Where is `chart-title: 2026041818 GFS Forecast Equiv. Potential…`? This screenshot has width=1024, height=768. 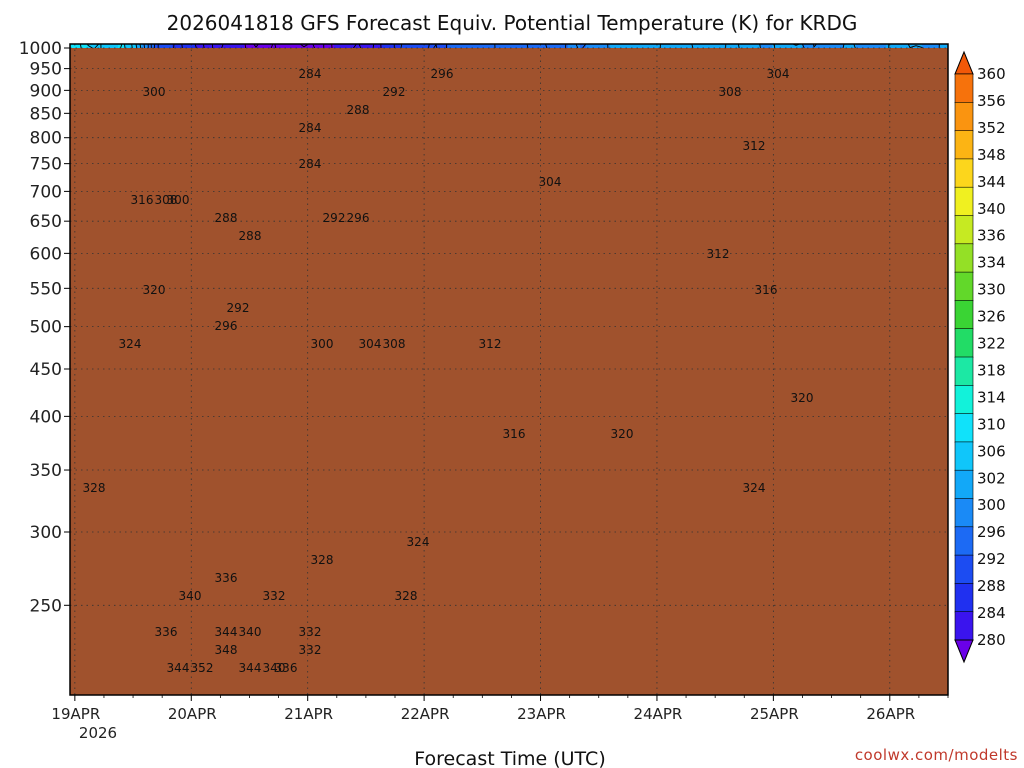 chart-title: 2026041818 GFS Forecast Equiv. Potential… is located at coordinates (512, 23).